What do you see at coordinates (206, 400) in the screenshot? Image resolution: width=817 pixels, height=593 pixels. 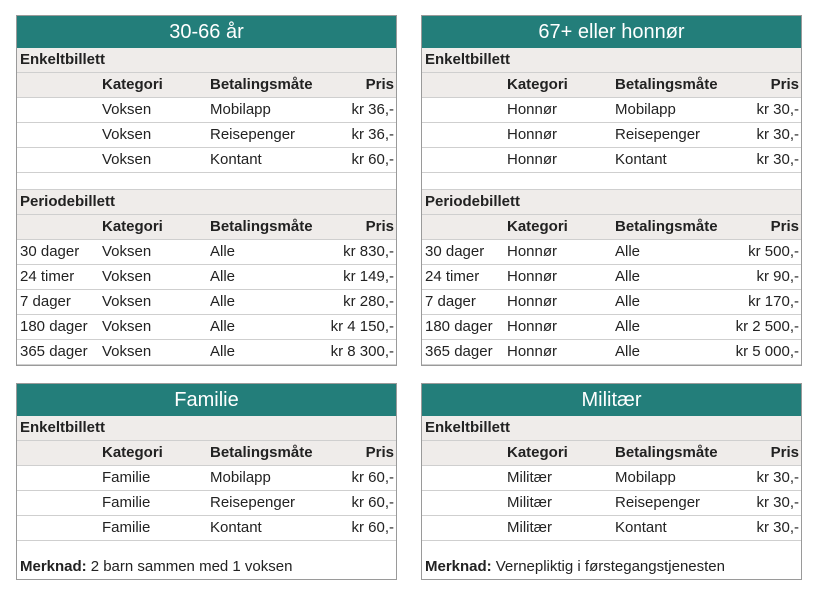 I see `panel-title: Familie` at bounding box center [206, 400].